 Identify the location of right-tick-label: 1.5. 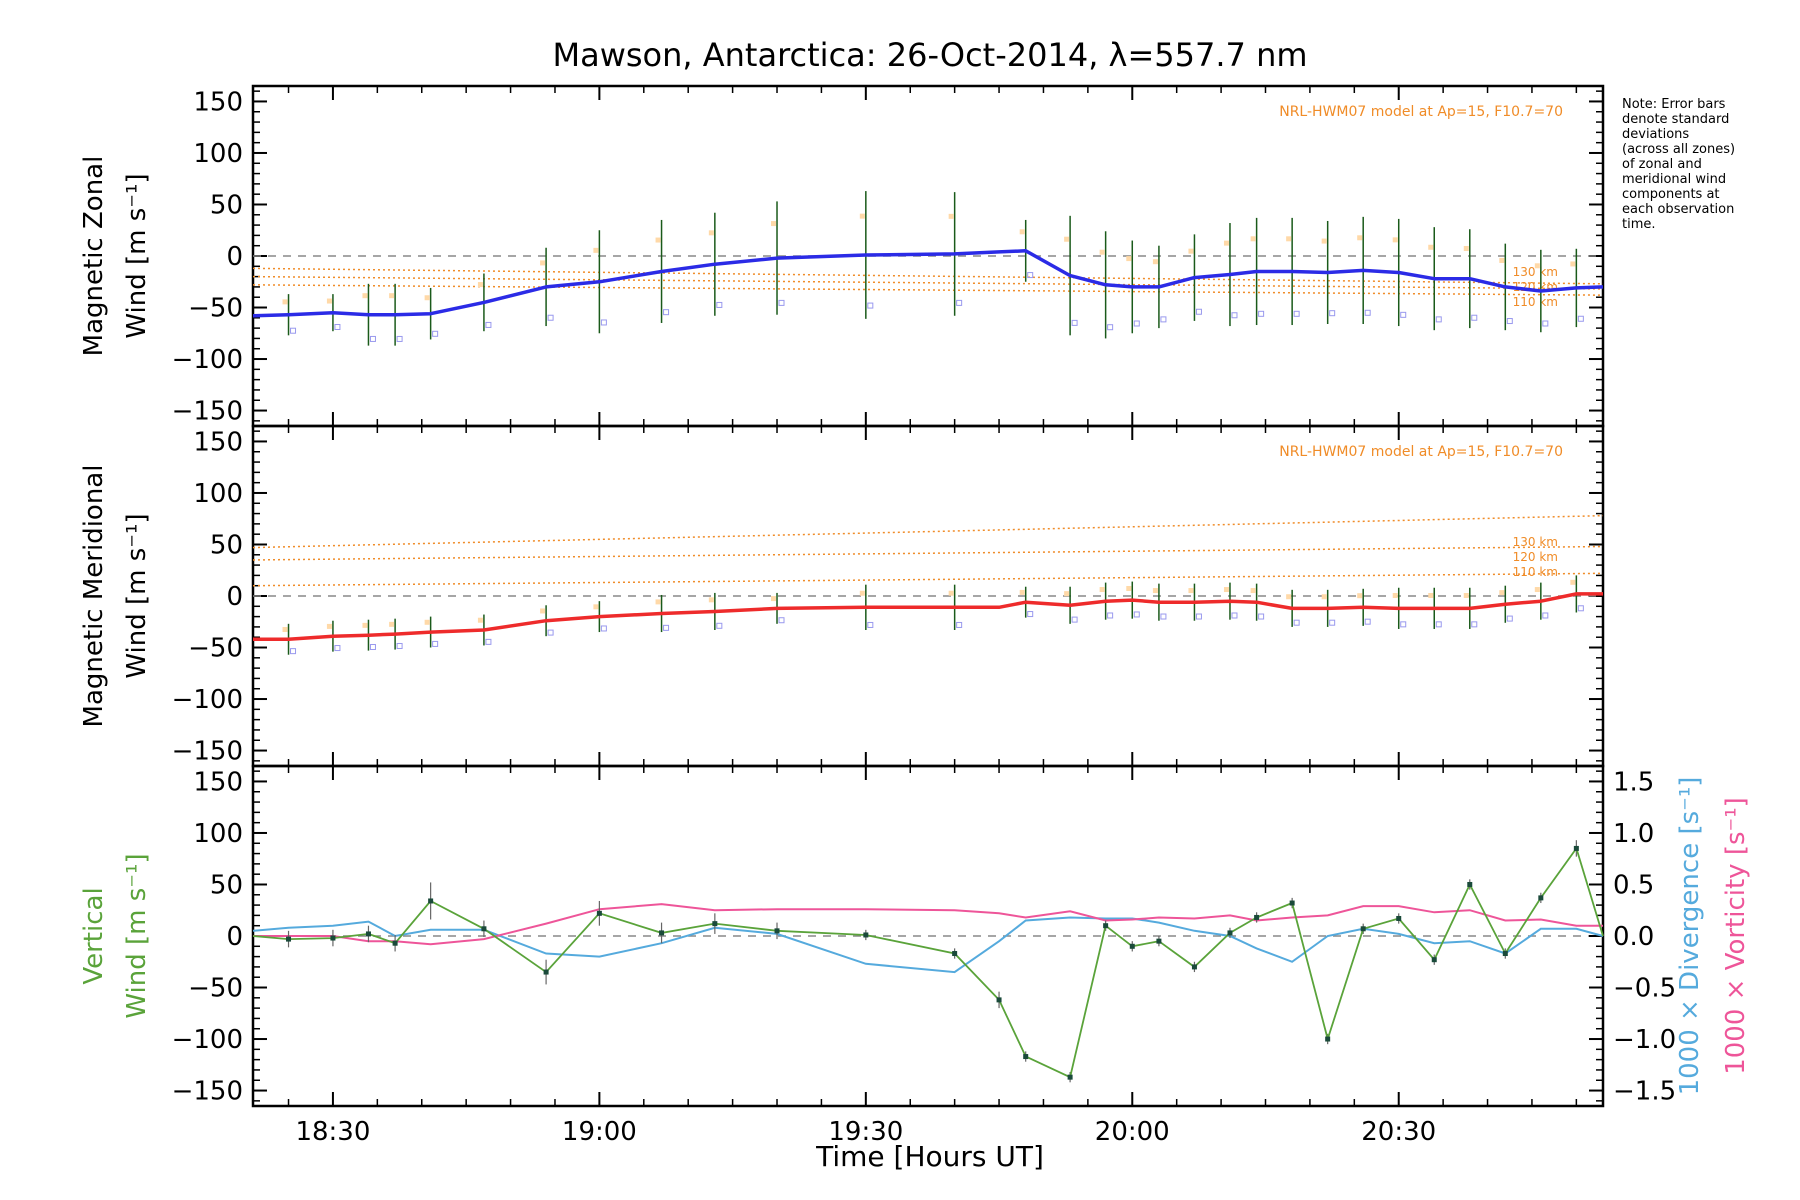
(1633, 782).